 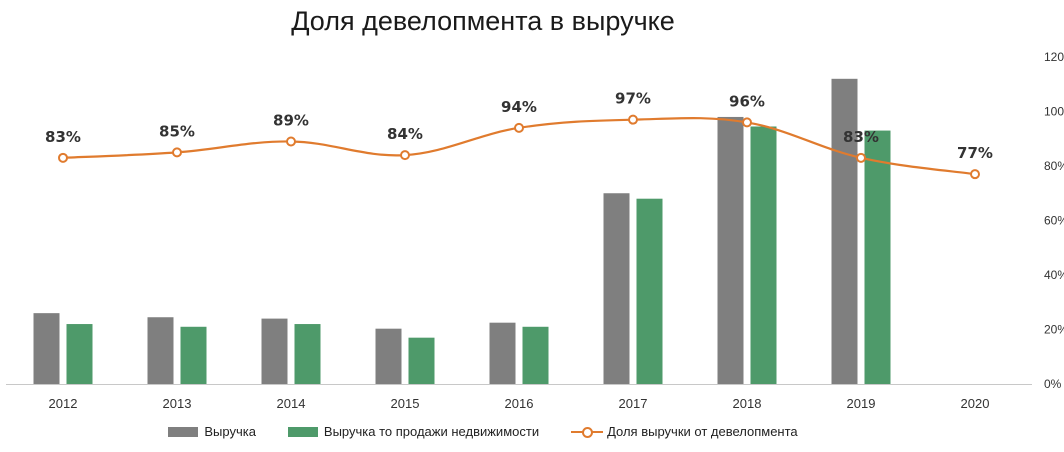 What do you see at coordinates (183, 431) in the screenshot?
I see `legend-swatch-revenue` at bounding box center [183, 431].